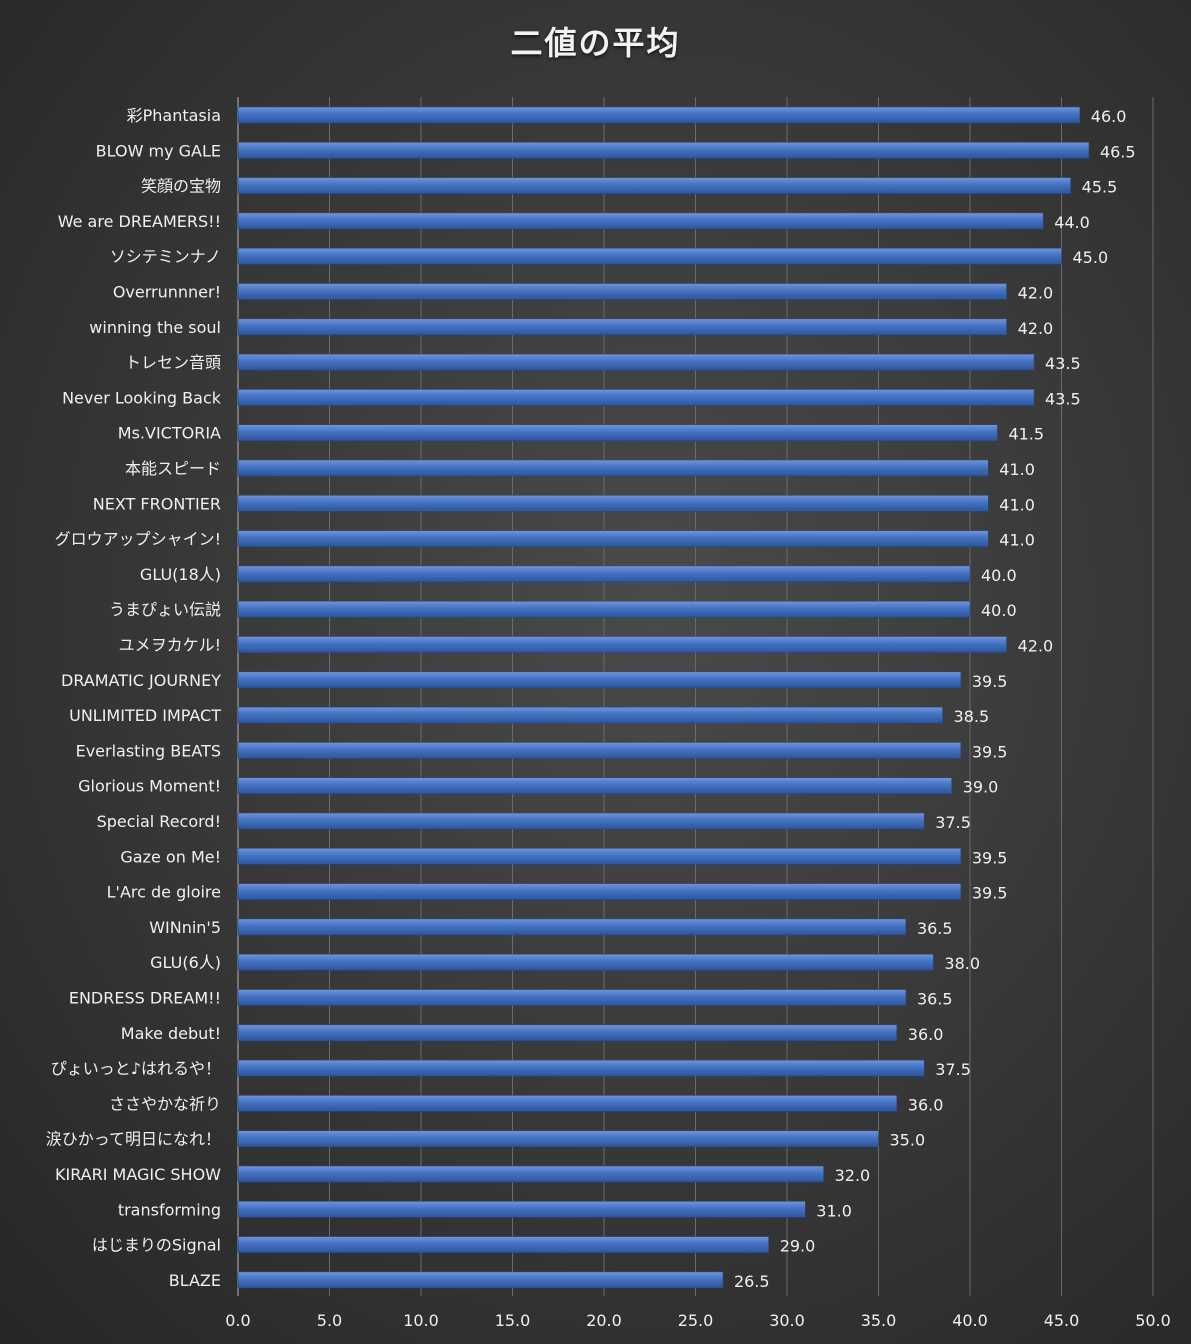 Image resolution: width=1191 pixels, height=1344 pixels. What do you see at coordinates (1072, 222) in the screenshot?
I see `value-label: 44.0` at bounding box center [1072, 222].